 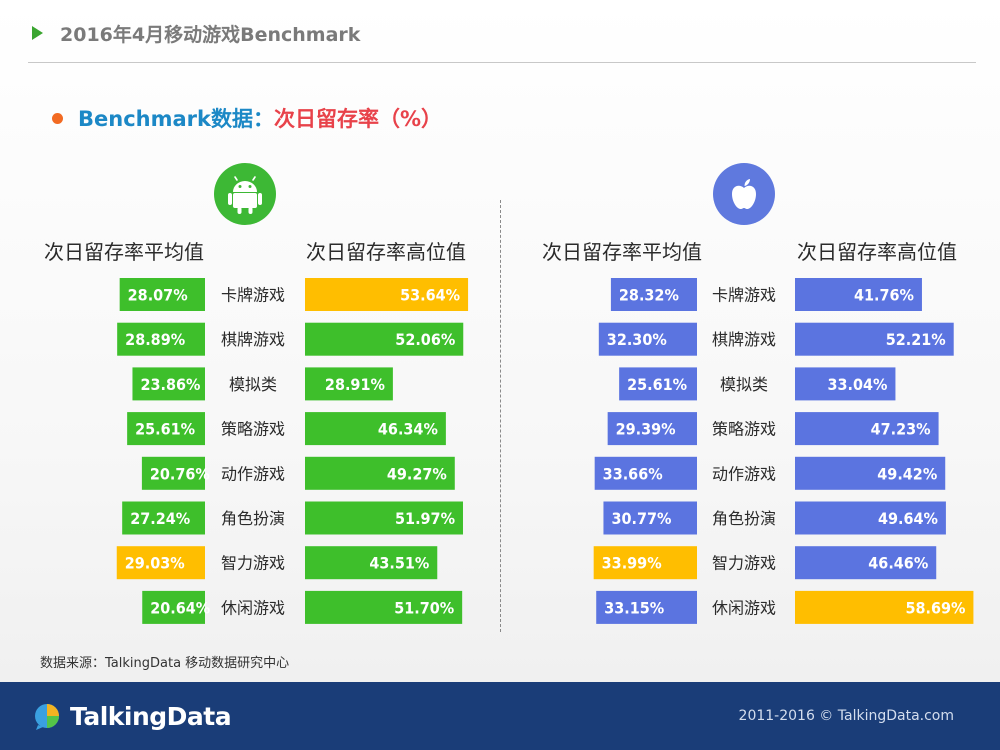 What do you see at coordinates (253, 429) in the screenshot?
I see `android-category-label: 策略游戏` at bounding box center [253, 429].